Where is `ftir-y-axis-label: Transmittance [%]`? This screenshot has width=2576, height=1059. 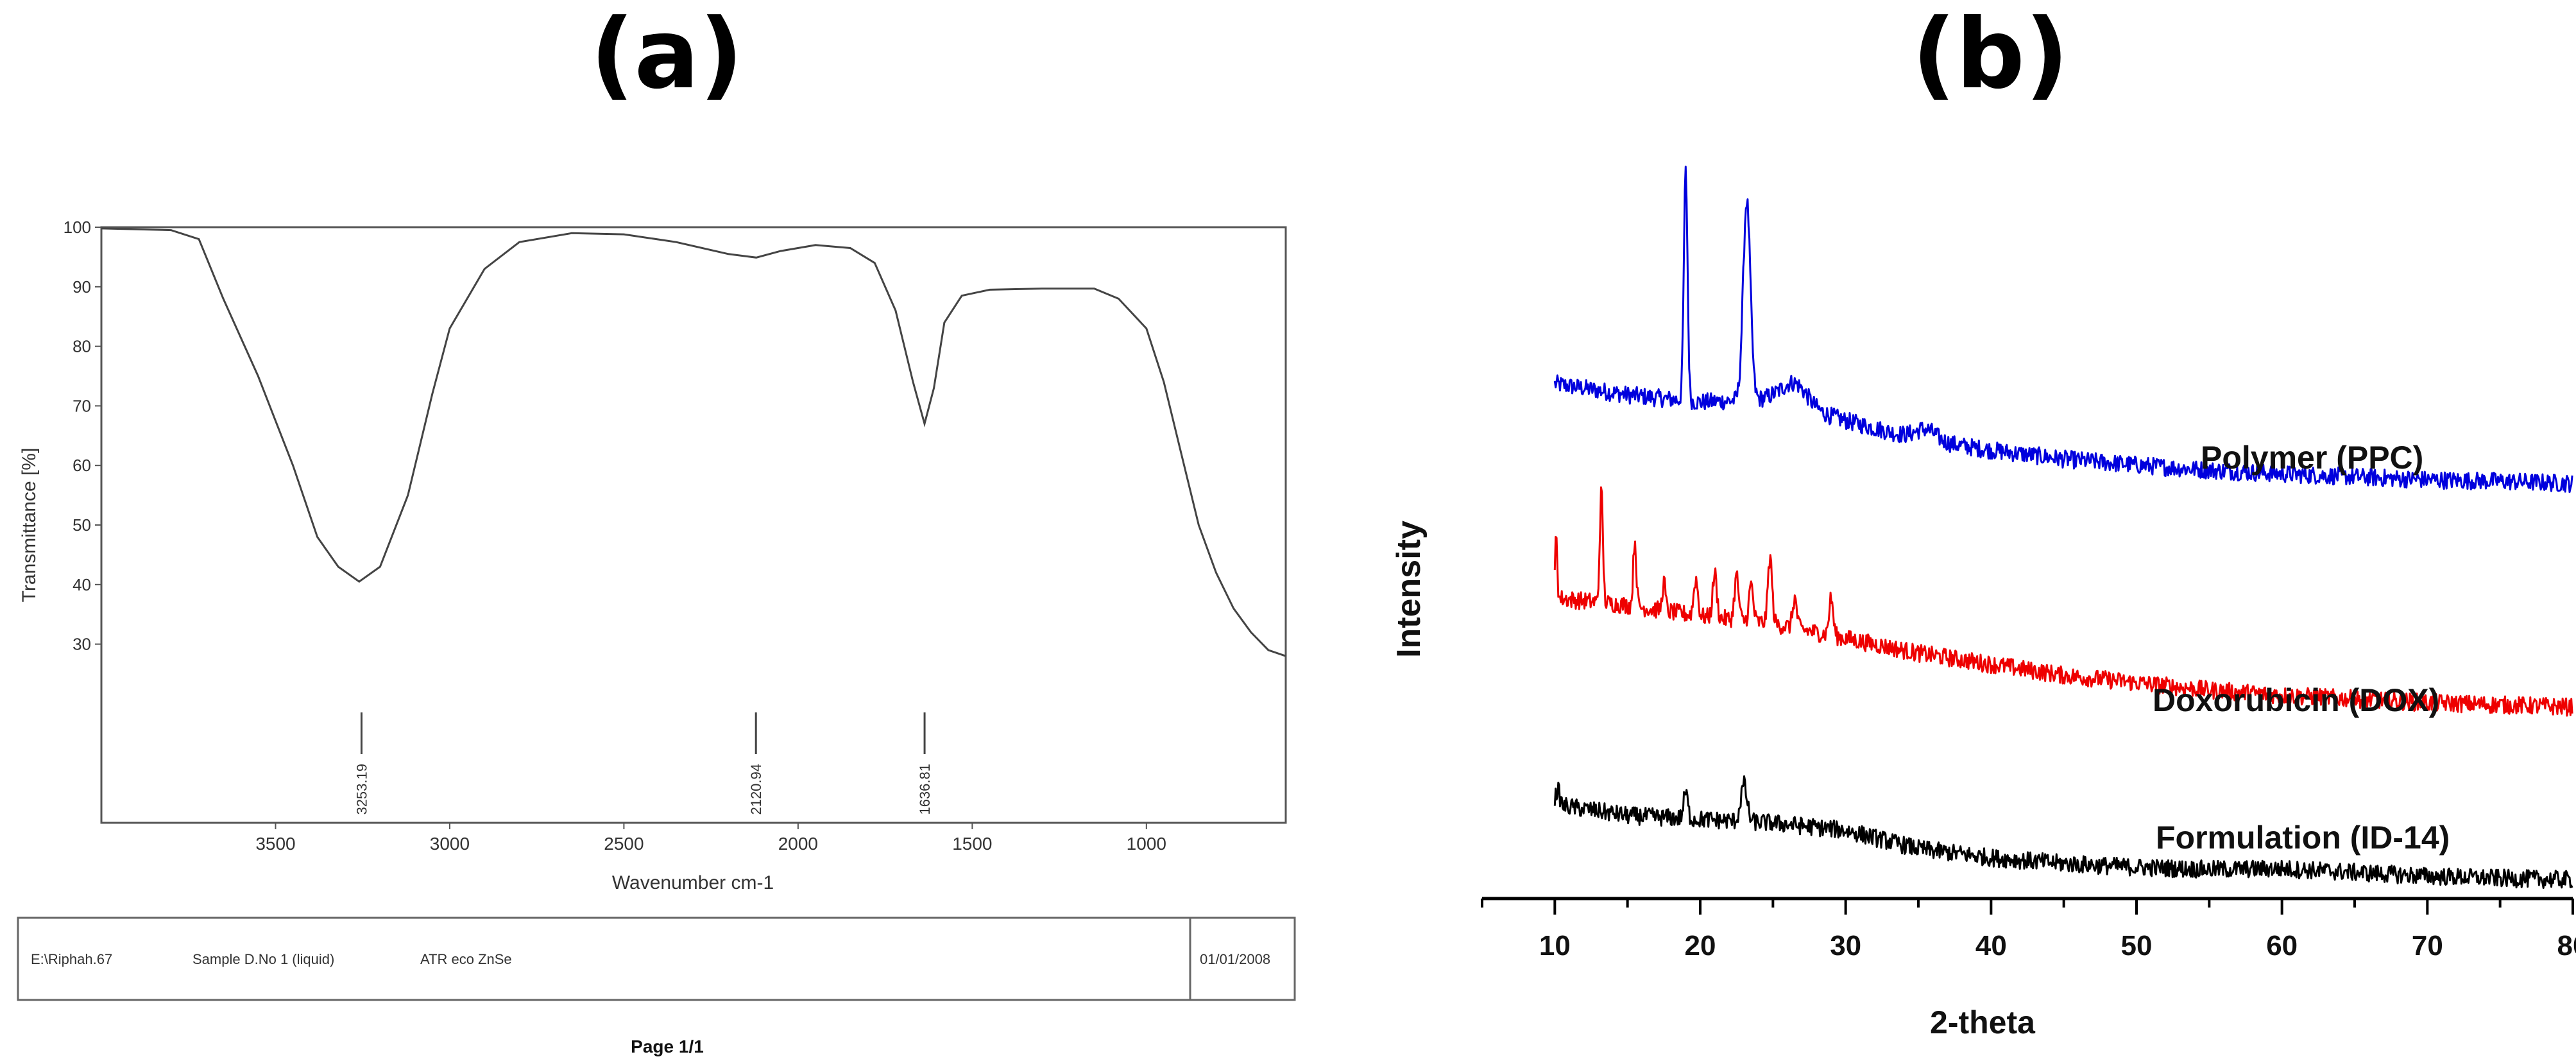
ftir-y-axis-label: Transmittance [%] is located at coordinates (29, 525).